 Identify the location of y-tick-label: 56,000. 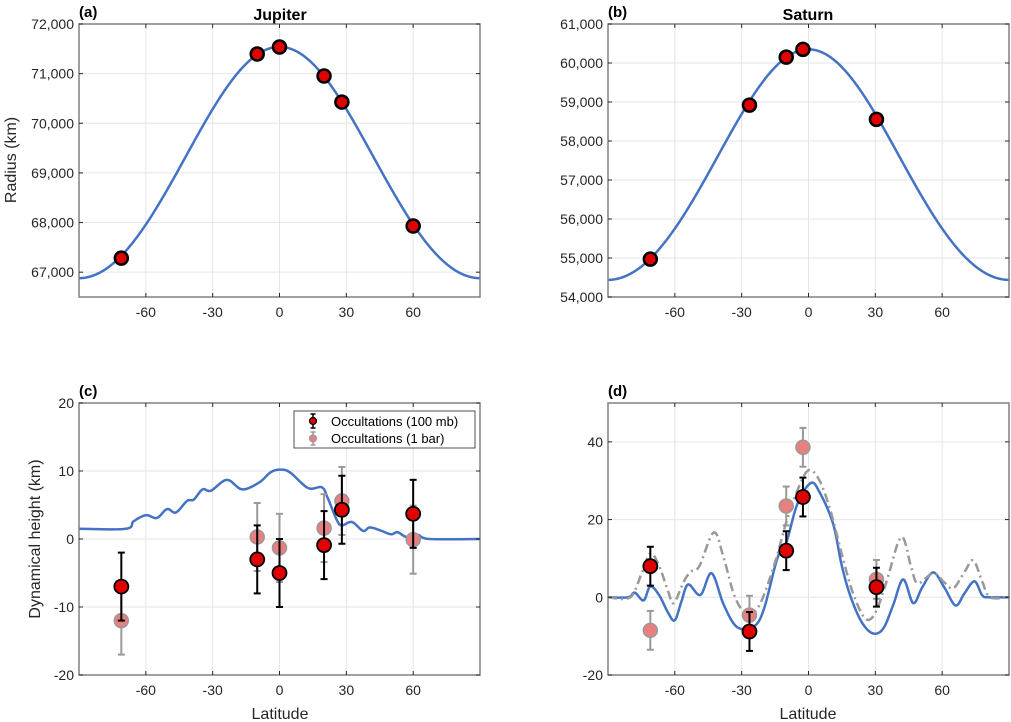
(581, 219).